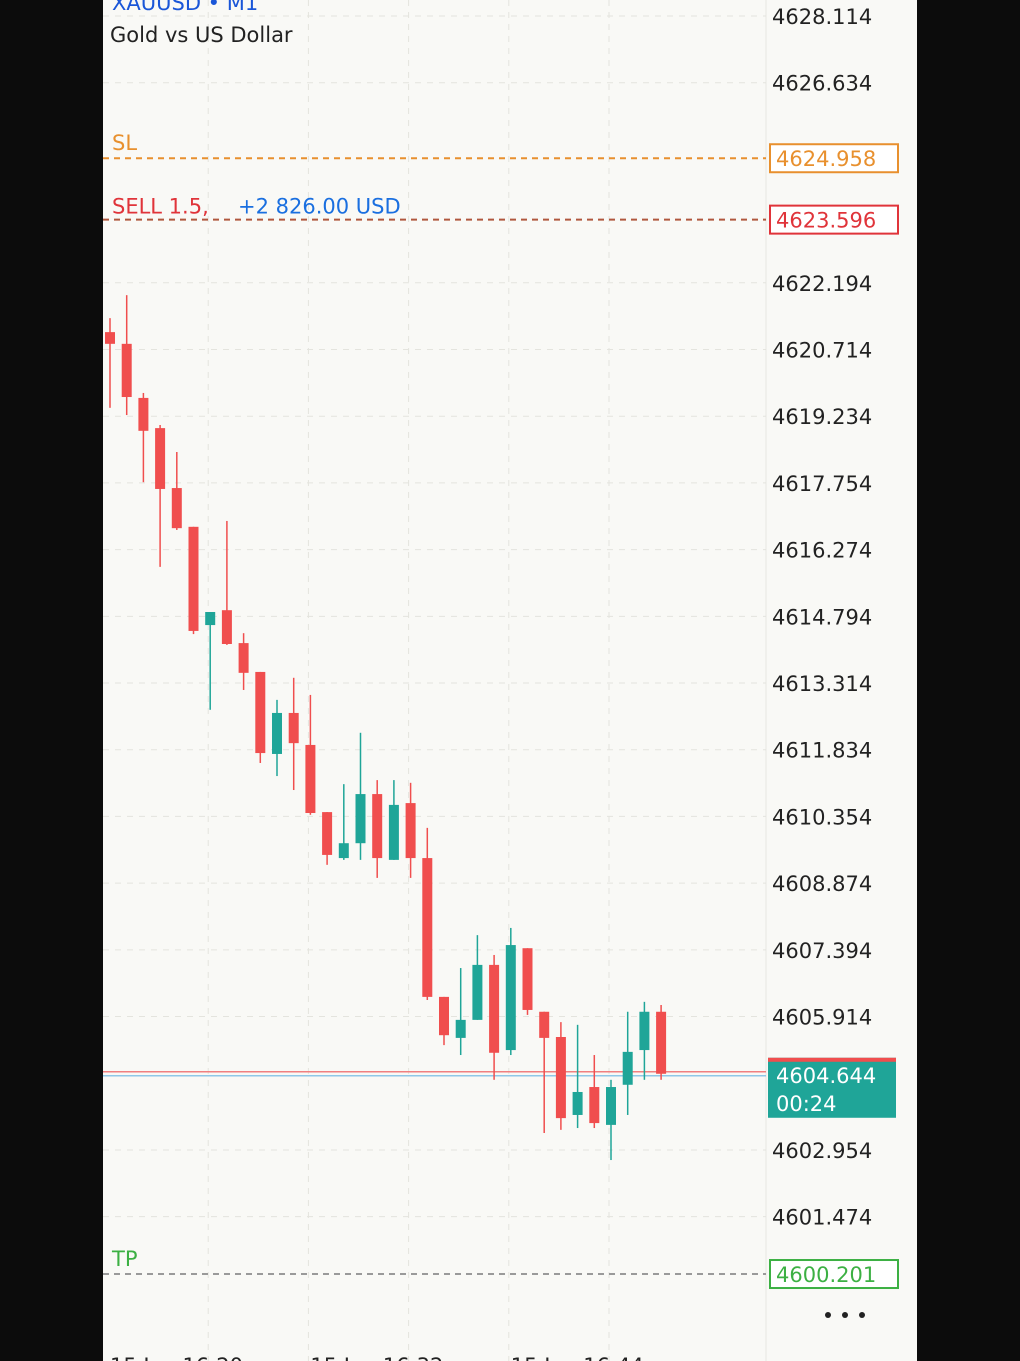 Image resolution: width=1020 pixels, height=1361 pixels. Describe the element at coordinates (176, 1357) in the screenshot. I see `x-tick-label: 15 Jan 16:20` at that location.